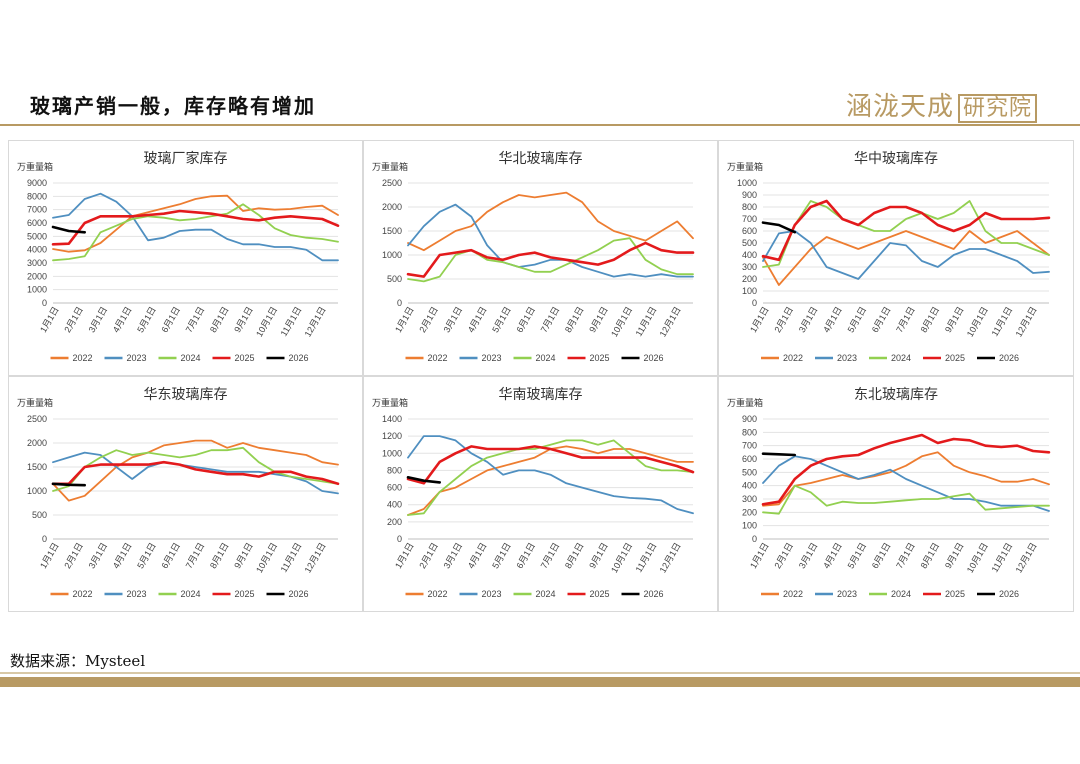  Describe the element at coordinates (541, 394) in the screenshot. I see `chart-title: 华南玻璃库存` at that location.